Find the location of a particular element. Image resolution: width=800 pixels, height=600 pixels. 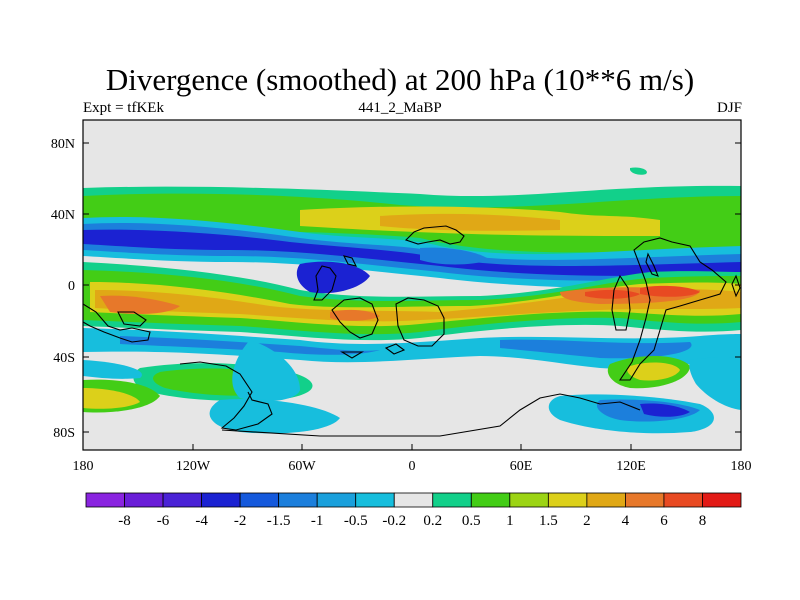

season-label: DJF is located at coordinates (729, 108).